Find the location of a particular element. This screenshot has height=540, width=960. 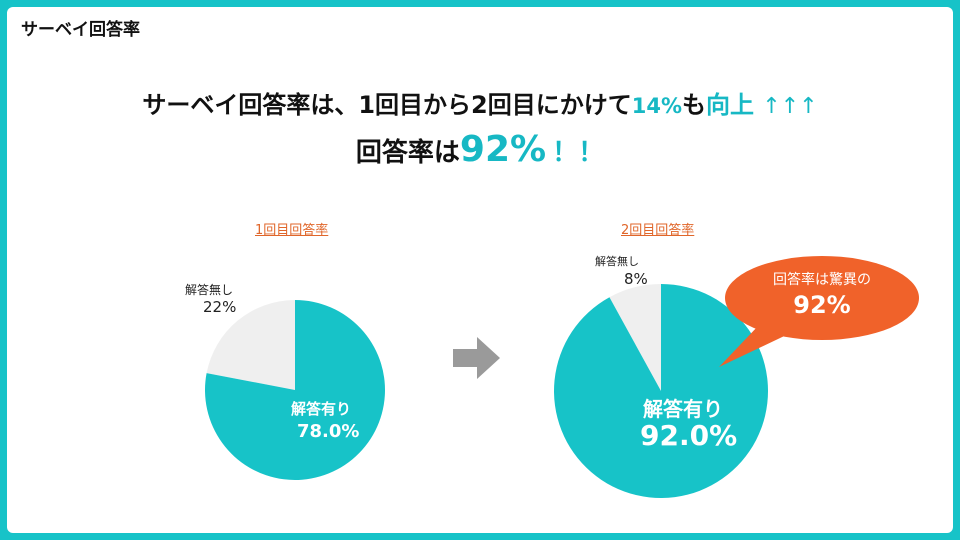

headline-highlight-2: 向上 is located at coordinates (730, 105).